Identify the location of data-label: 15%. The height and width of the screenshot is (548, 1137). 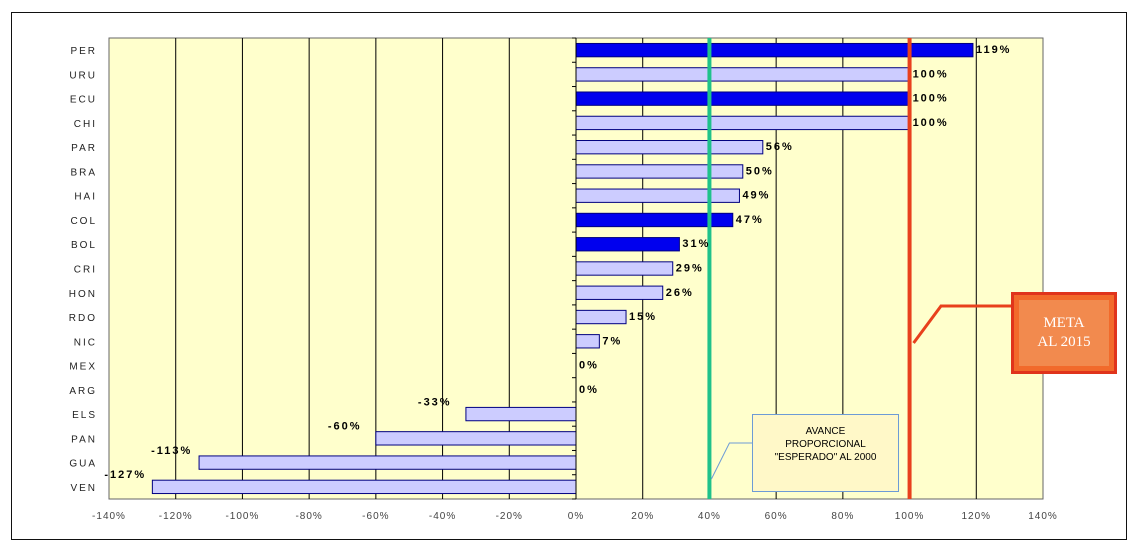
(643, 317).